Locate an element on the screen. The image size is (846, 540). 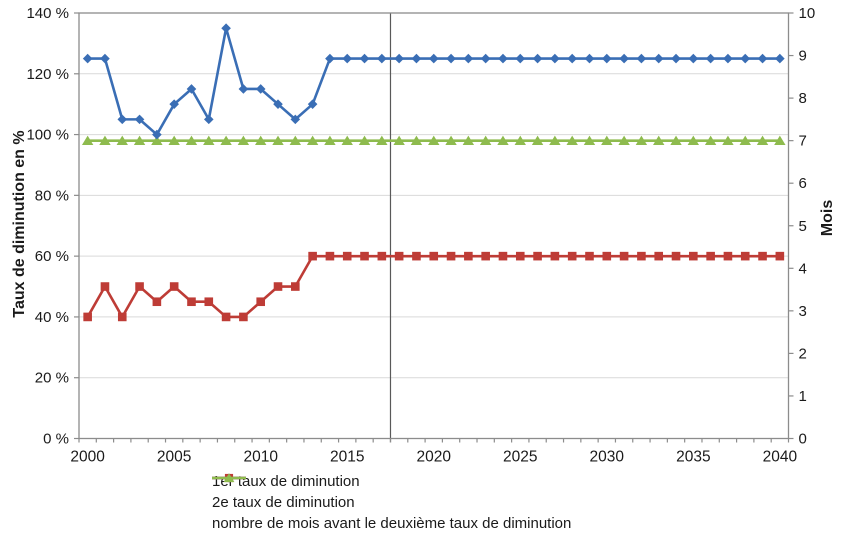
svg-text: 9 is located at coordinates (803, 56).